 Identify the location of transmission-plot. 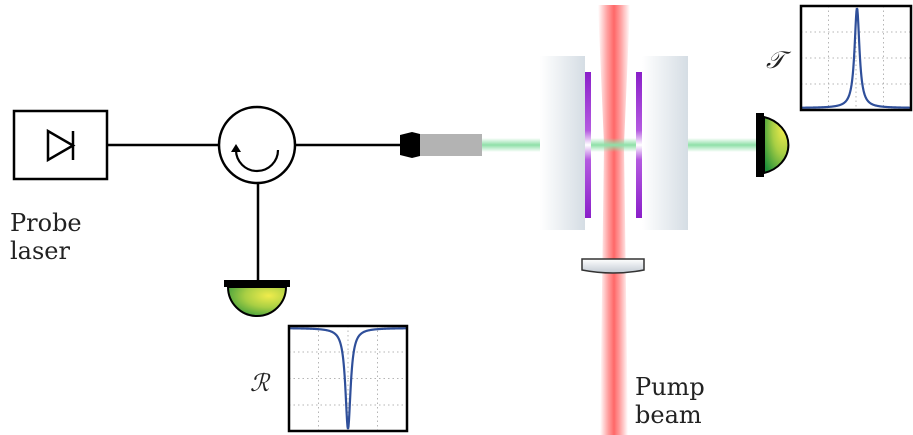
(856, 58).